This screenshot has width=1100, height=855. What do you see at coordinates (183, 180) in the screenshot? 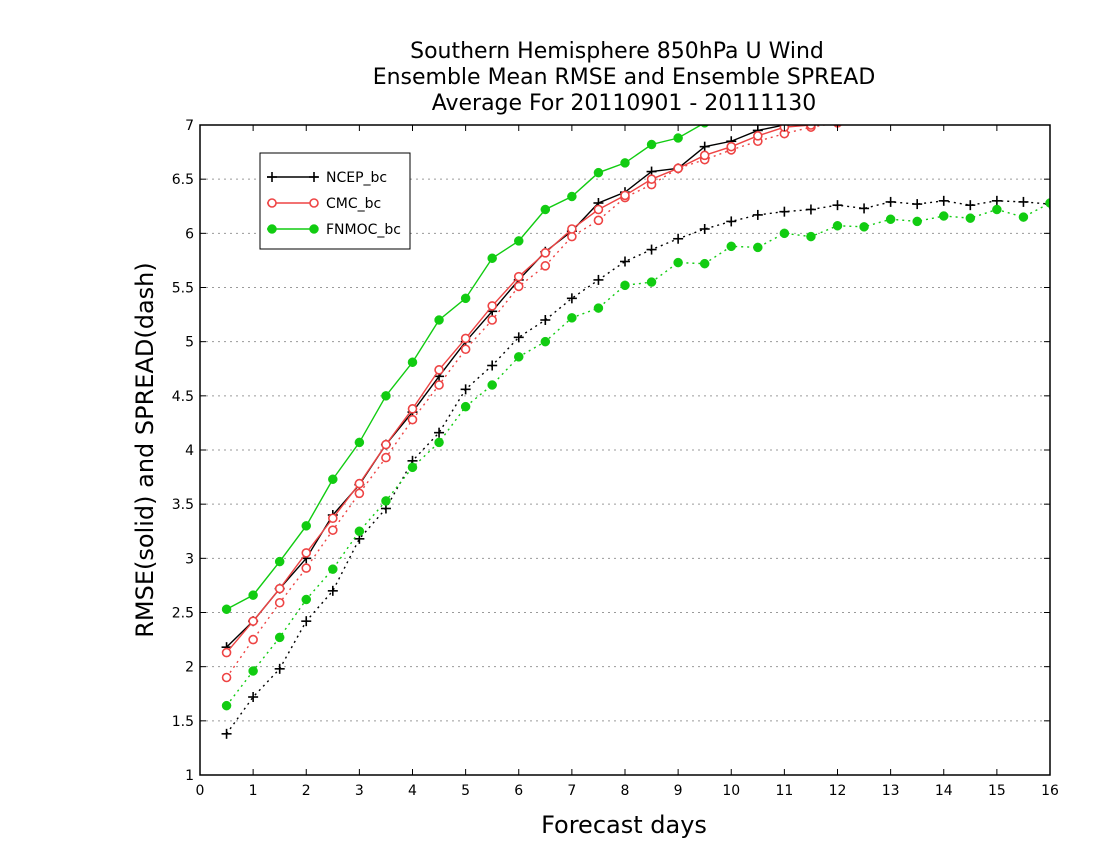
I see `y-tick-label: 6.5` at bounding box center [183, 180].